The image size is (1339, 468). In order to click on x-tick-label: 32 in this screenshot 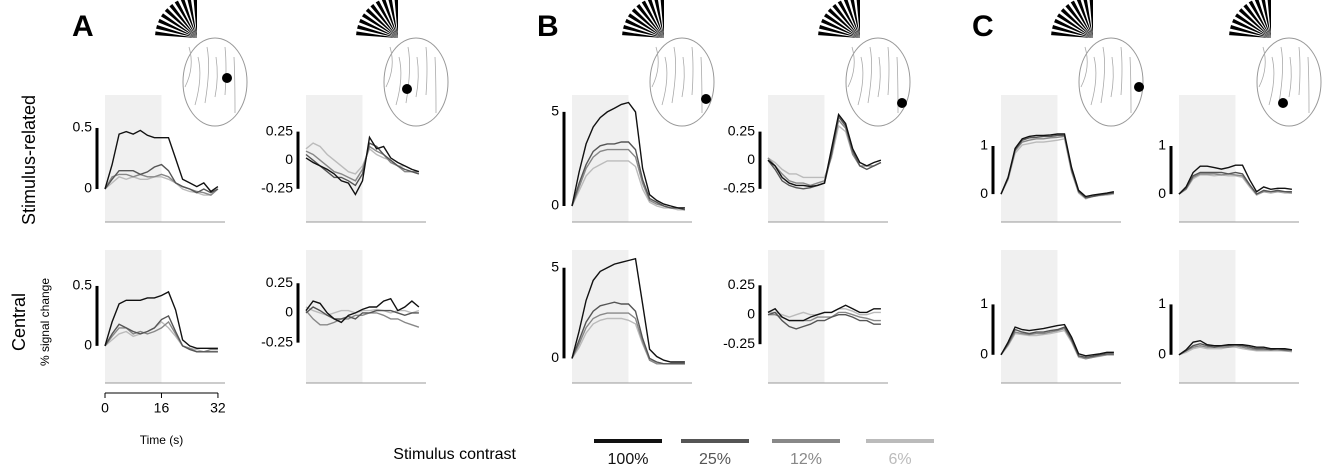, I will do `click(218, 408)`.